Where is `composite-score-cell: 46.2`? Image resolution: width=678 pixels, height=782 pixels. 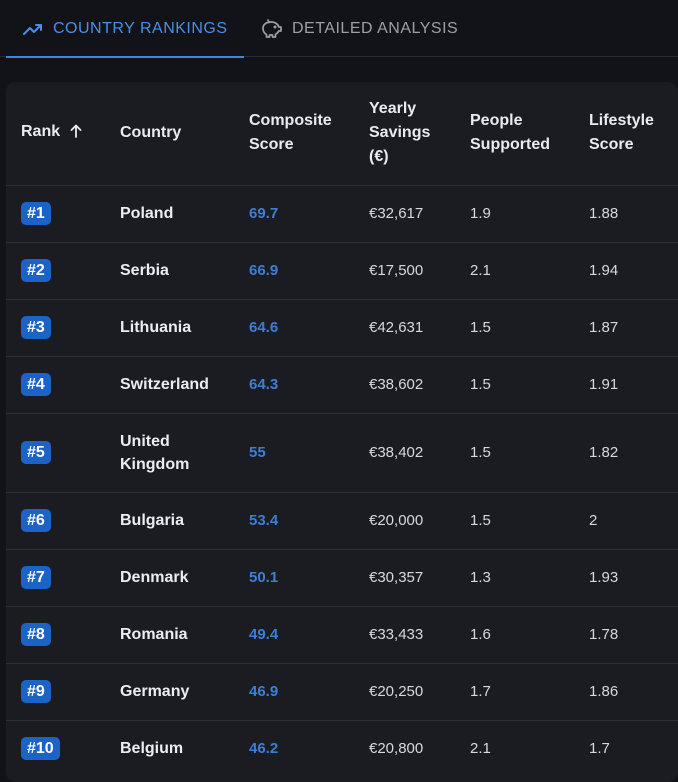
composite-score-cell: 46.2 is located at coordinates (309, 748).